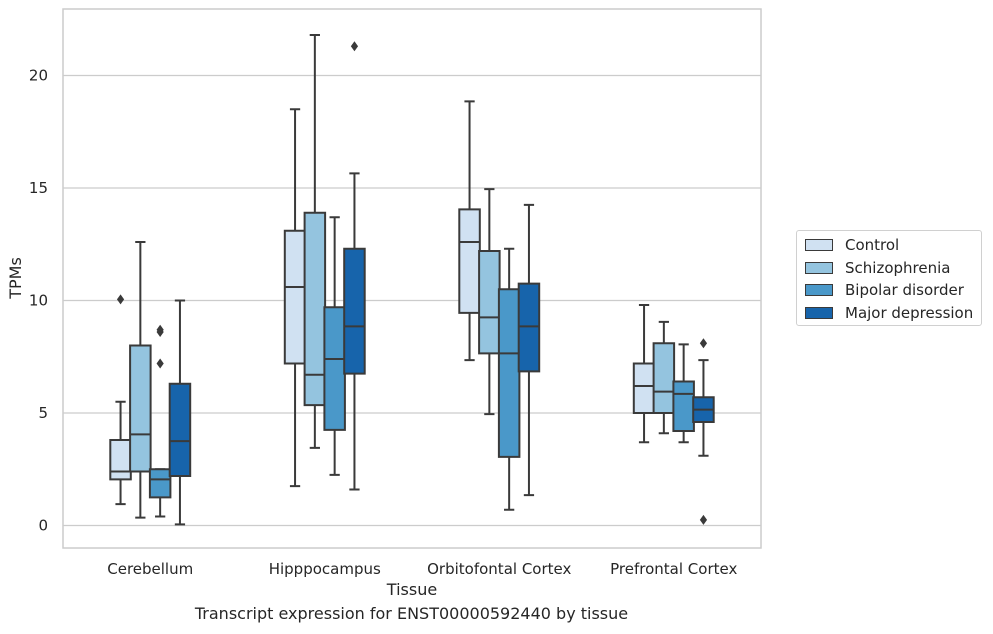  Describe the element at coordinates (150, 569) in the screenshot. I see `x-tick-label-cerebellum: Cerebellum` at that location.